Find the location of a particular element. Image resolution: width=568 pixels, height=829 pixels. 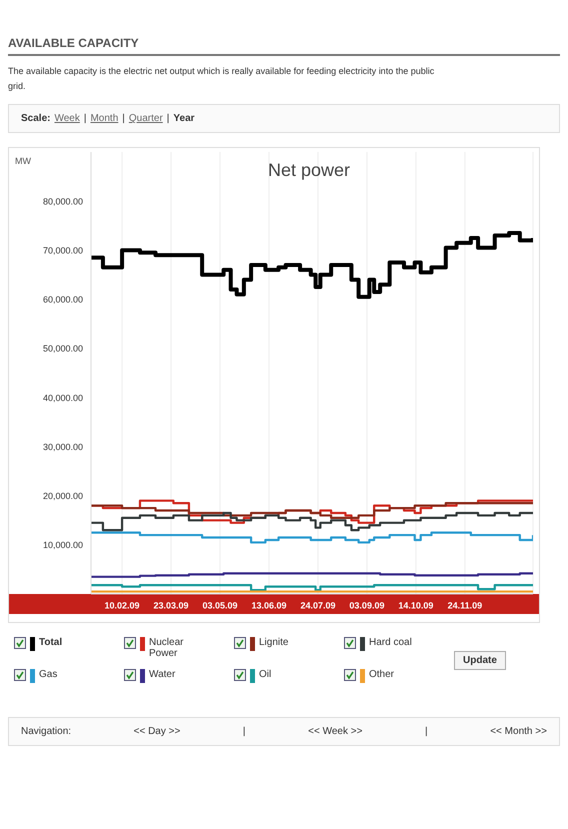

legend-label: Hard coal is located at coordinates (391, 642).